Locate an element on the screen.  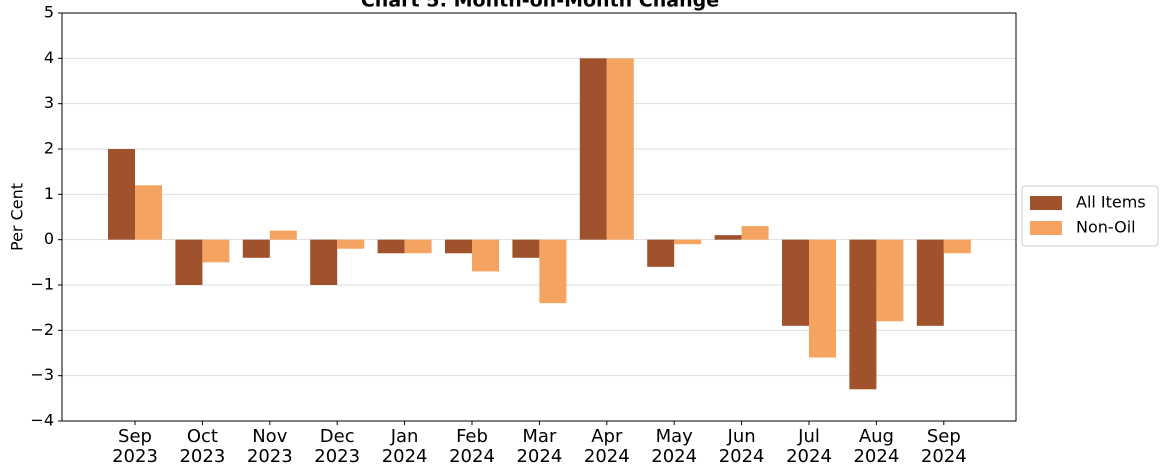
x-tick-label: May 2024 is located at coordinates (674, 446).